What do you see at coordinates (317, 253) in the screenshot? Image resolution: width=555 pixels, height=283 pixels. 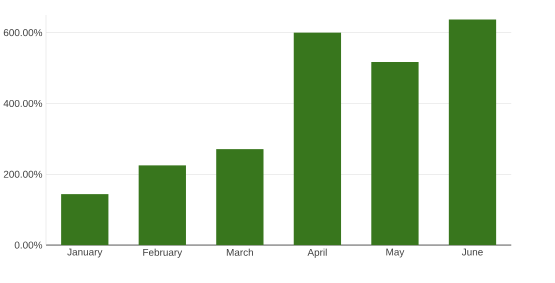 I see `x-tick-label: April` at bounding box center [317, 253].